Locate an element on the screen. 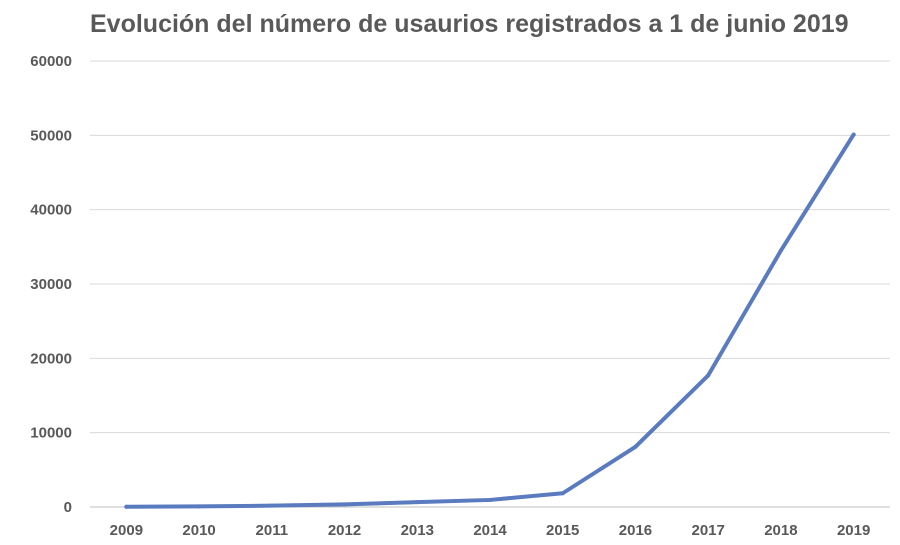 The height and width of the screenshot is (545, 900). y-tick-label: 30000 is located at coordinates (51, 284).